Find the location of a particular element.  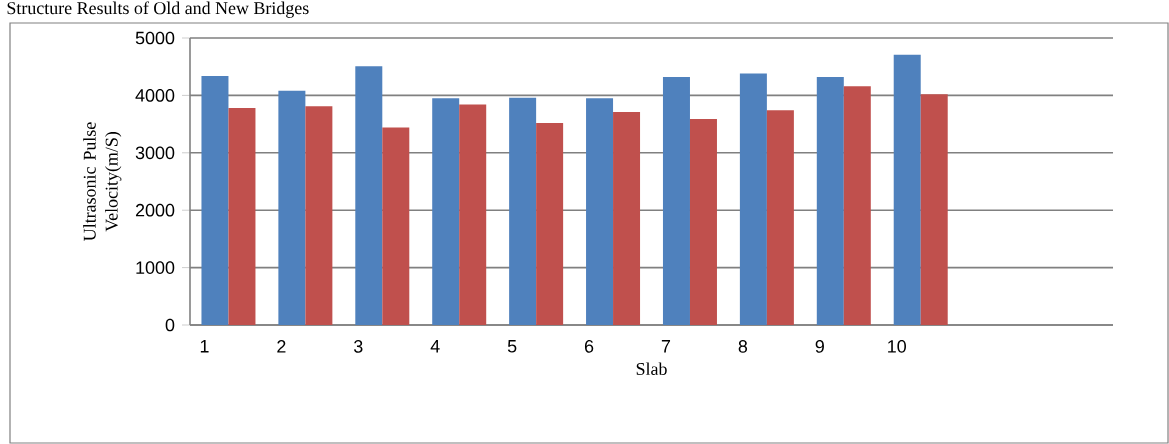

x-tick-label: 10 is located at coordinates (897, 346).